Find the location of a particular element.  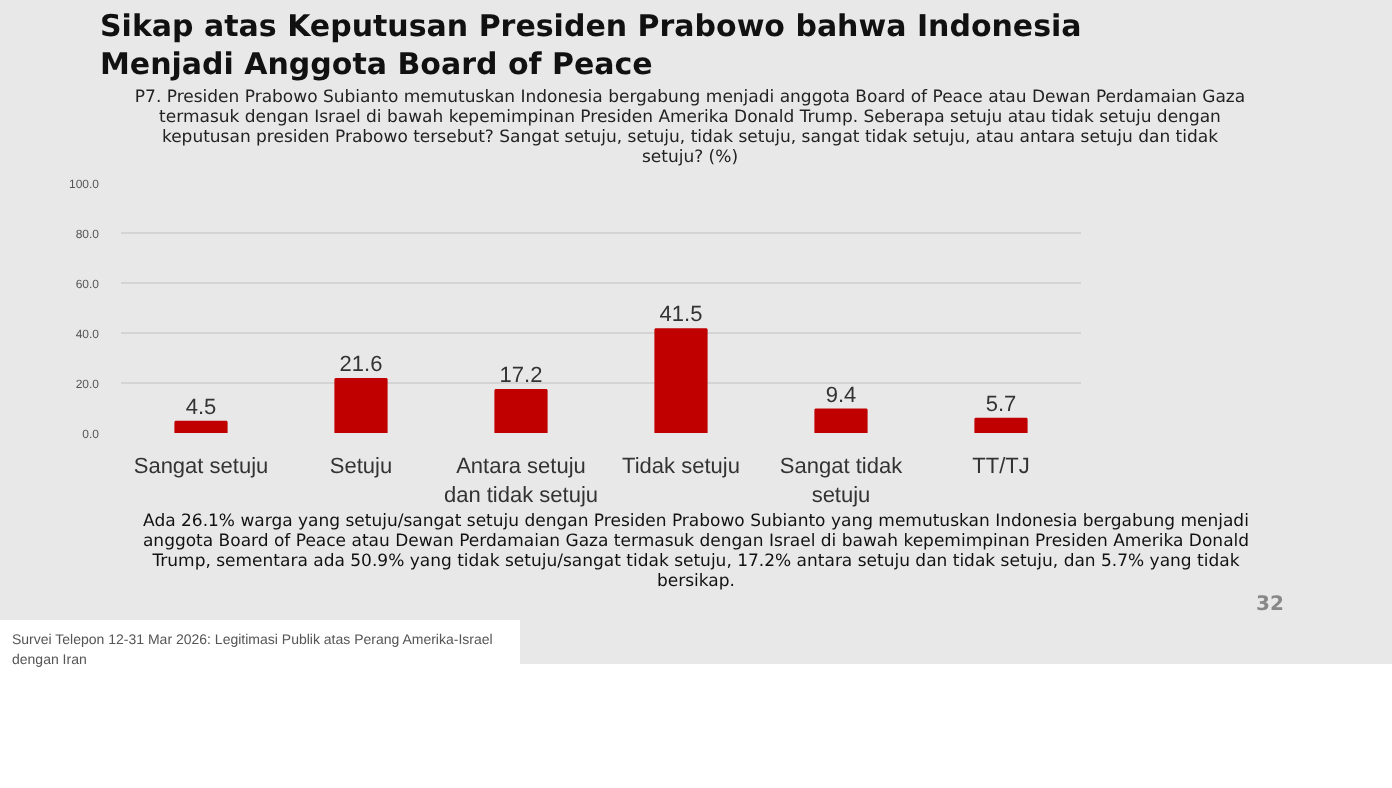

data-label: 17.2 is located at coordinates (521, 376).